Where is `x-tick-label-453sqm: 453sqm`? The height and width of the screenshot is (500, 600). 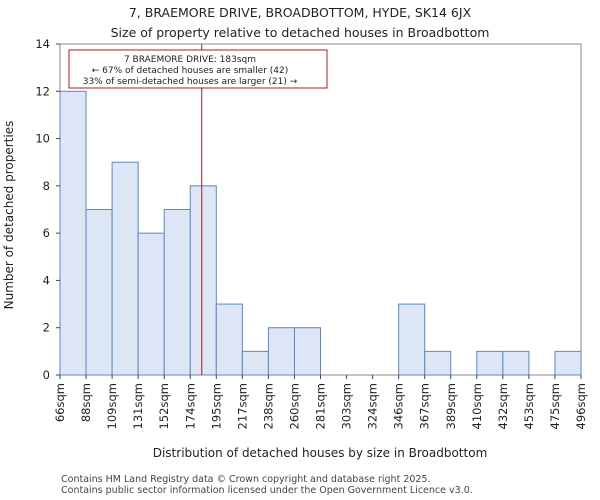 x-tick-label-453sqm: 453sqm is located at coordinates (529, 406).